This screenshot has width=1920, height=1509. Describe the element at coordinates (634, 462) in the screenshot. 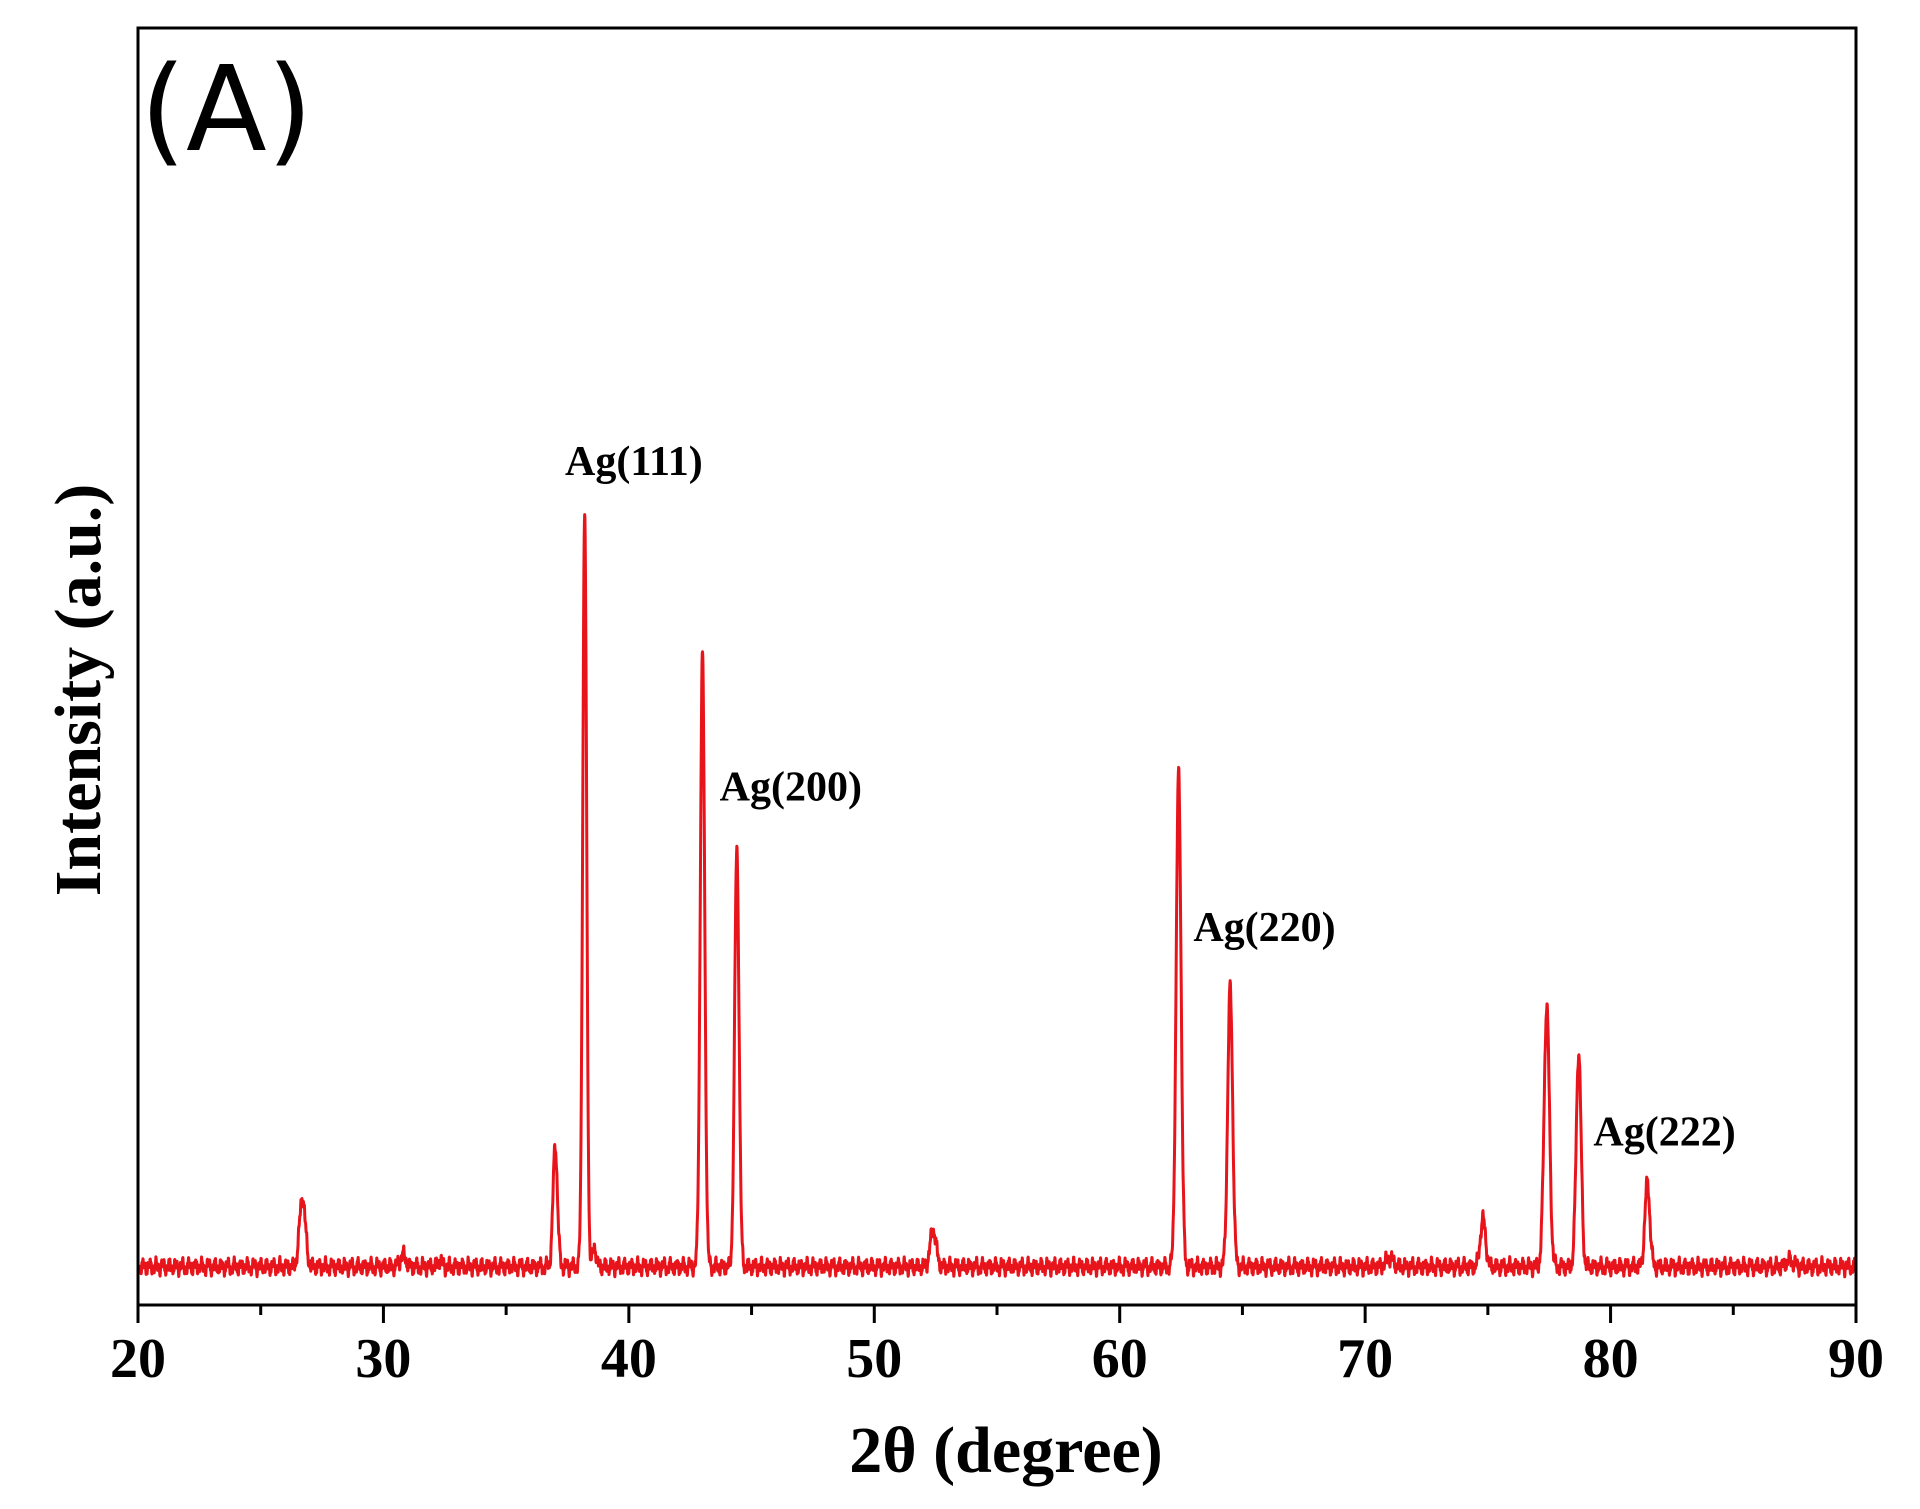

I see `peak-label: Ag(111)` at that location.